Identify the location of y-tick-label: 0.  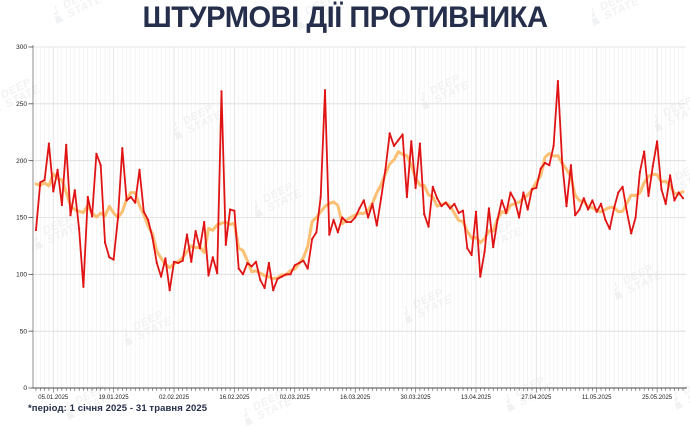
(25, 388).